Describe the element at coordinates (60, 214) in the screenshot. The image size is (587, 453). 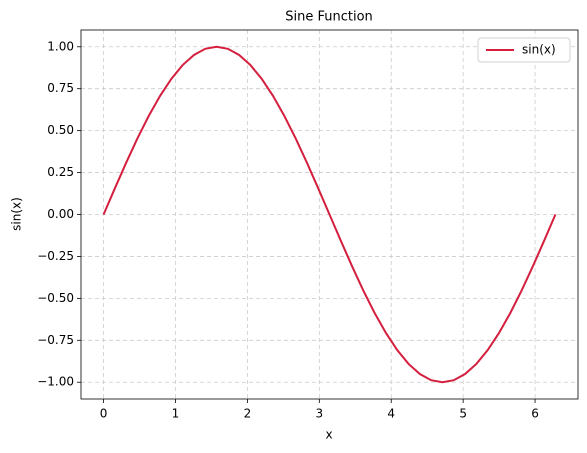
I see `y-tick-label: 0.00` at that location.